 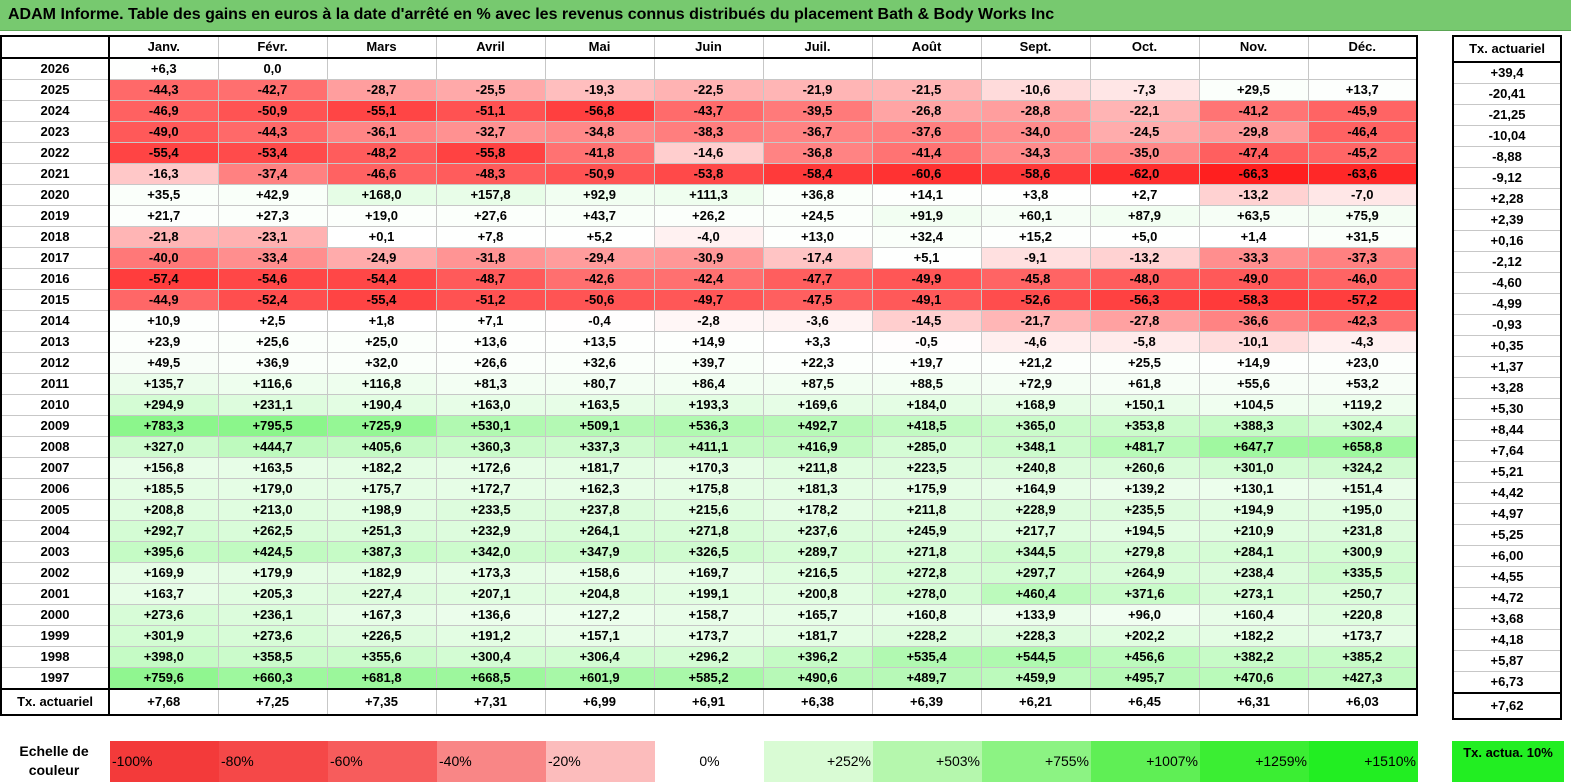 What do you see at coordinates (818, 761) in the screenshot?
I see `color-scale-step: +252%` at bounding box center [818, 761].